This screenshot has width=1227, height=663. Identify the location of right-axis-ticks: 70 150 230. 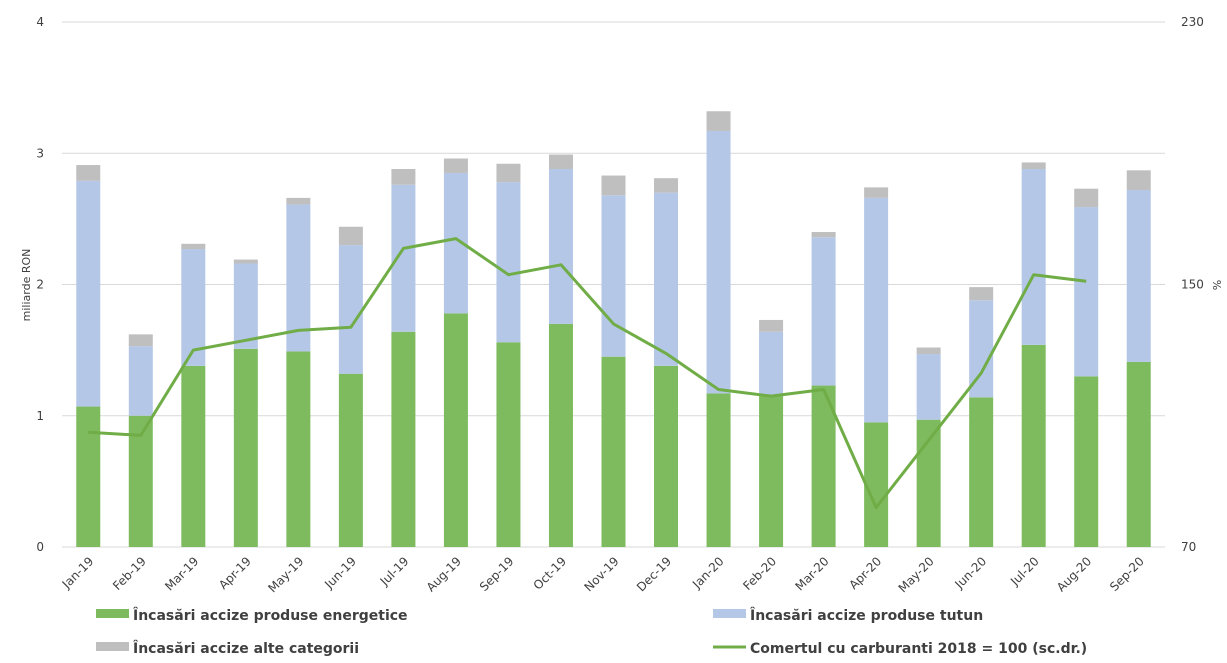
(1192, 284).